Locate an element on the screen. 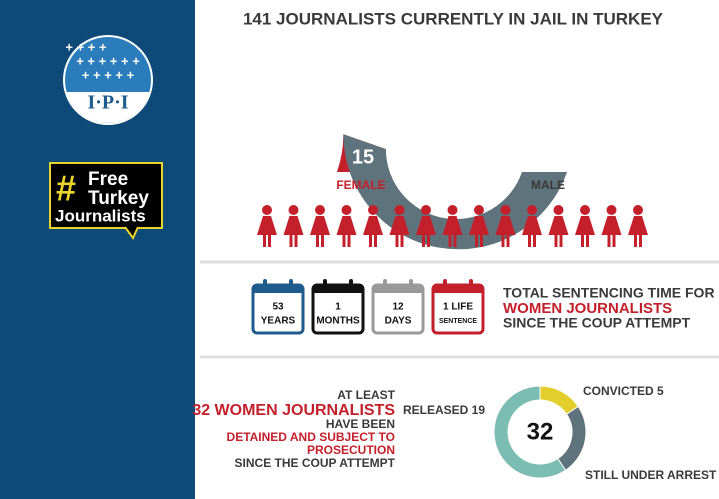  calendar-number: 53 is located at coordinates (278, 307).